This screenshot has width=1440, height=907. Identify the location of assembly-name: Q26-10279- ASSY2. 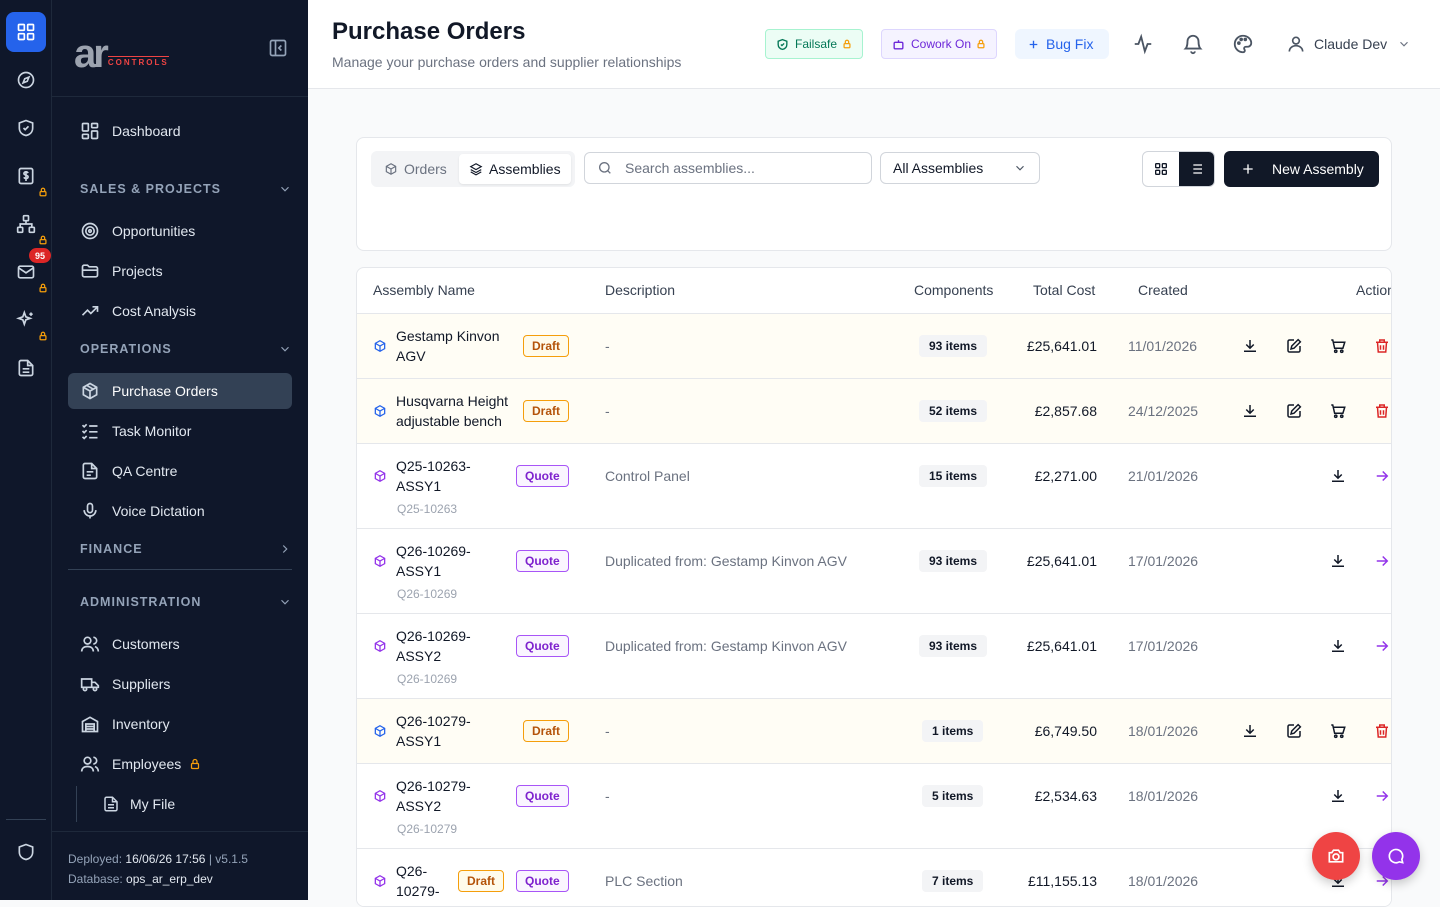
(453, 796).